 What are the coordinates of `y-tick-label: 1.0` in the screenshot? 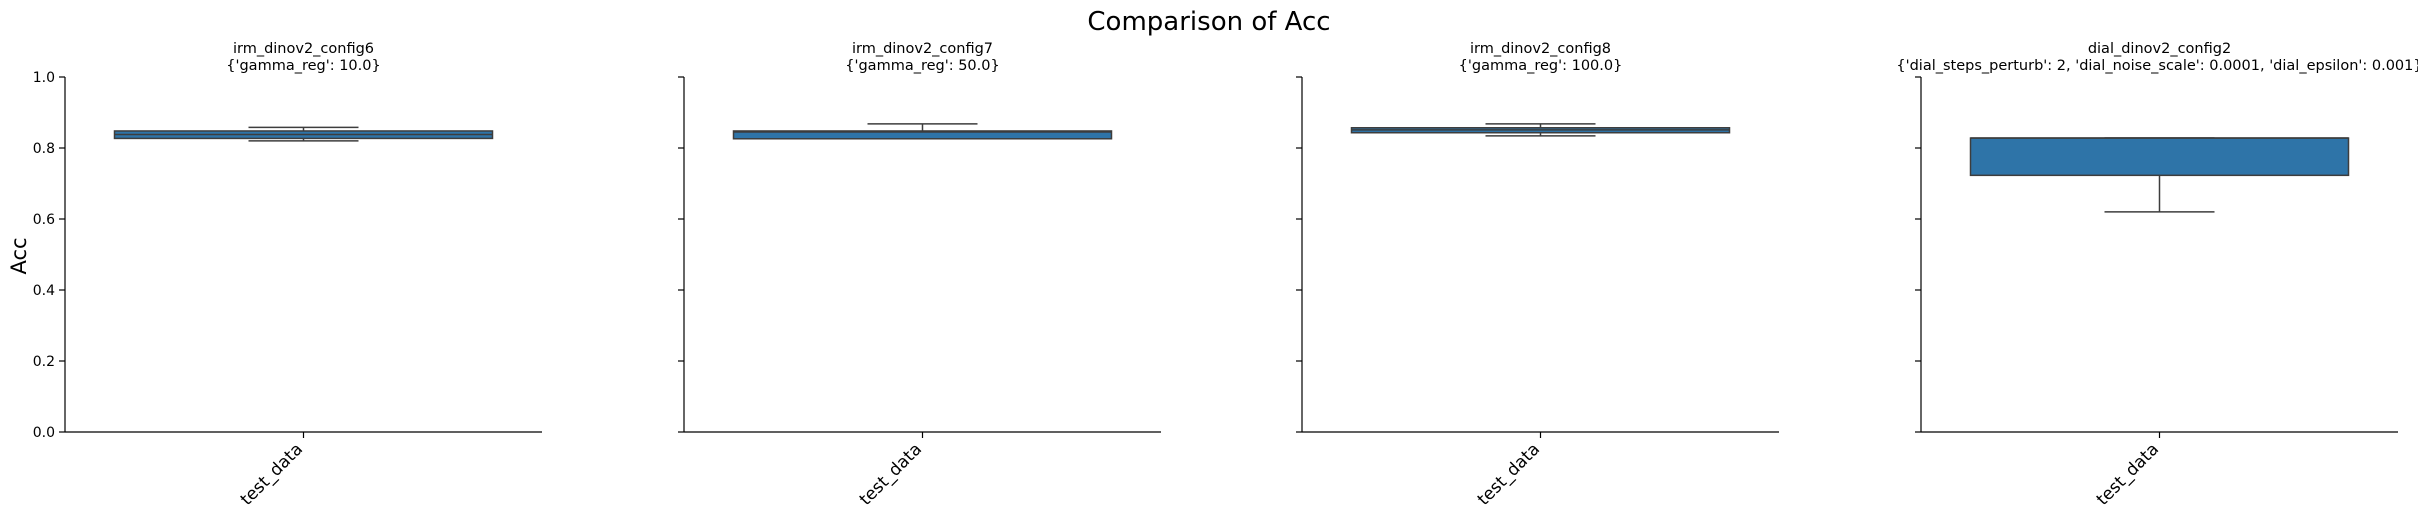 It's located at (44, 78).